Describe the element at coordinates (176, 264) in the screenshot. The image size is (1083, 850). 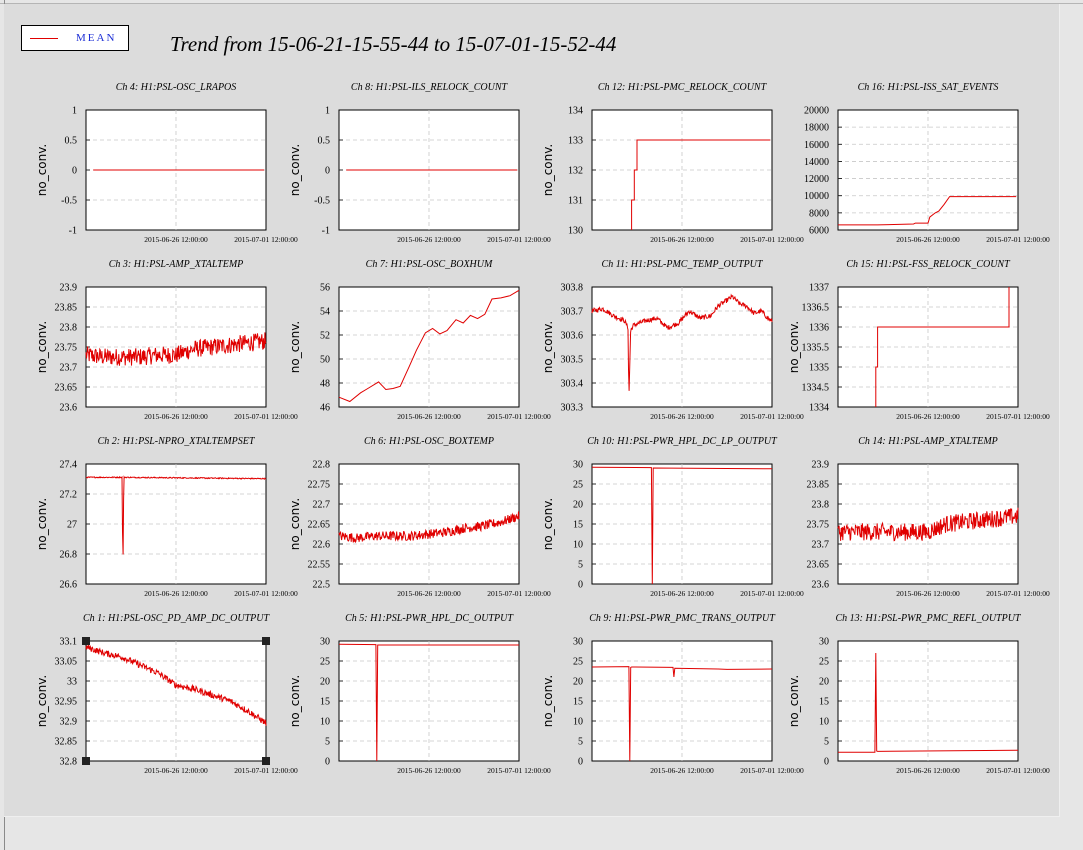
I see `chart-title: Ch 3: H1:PSL-AMP_XTALTEMP` at that location.